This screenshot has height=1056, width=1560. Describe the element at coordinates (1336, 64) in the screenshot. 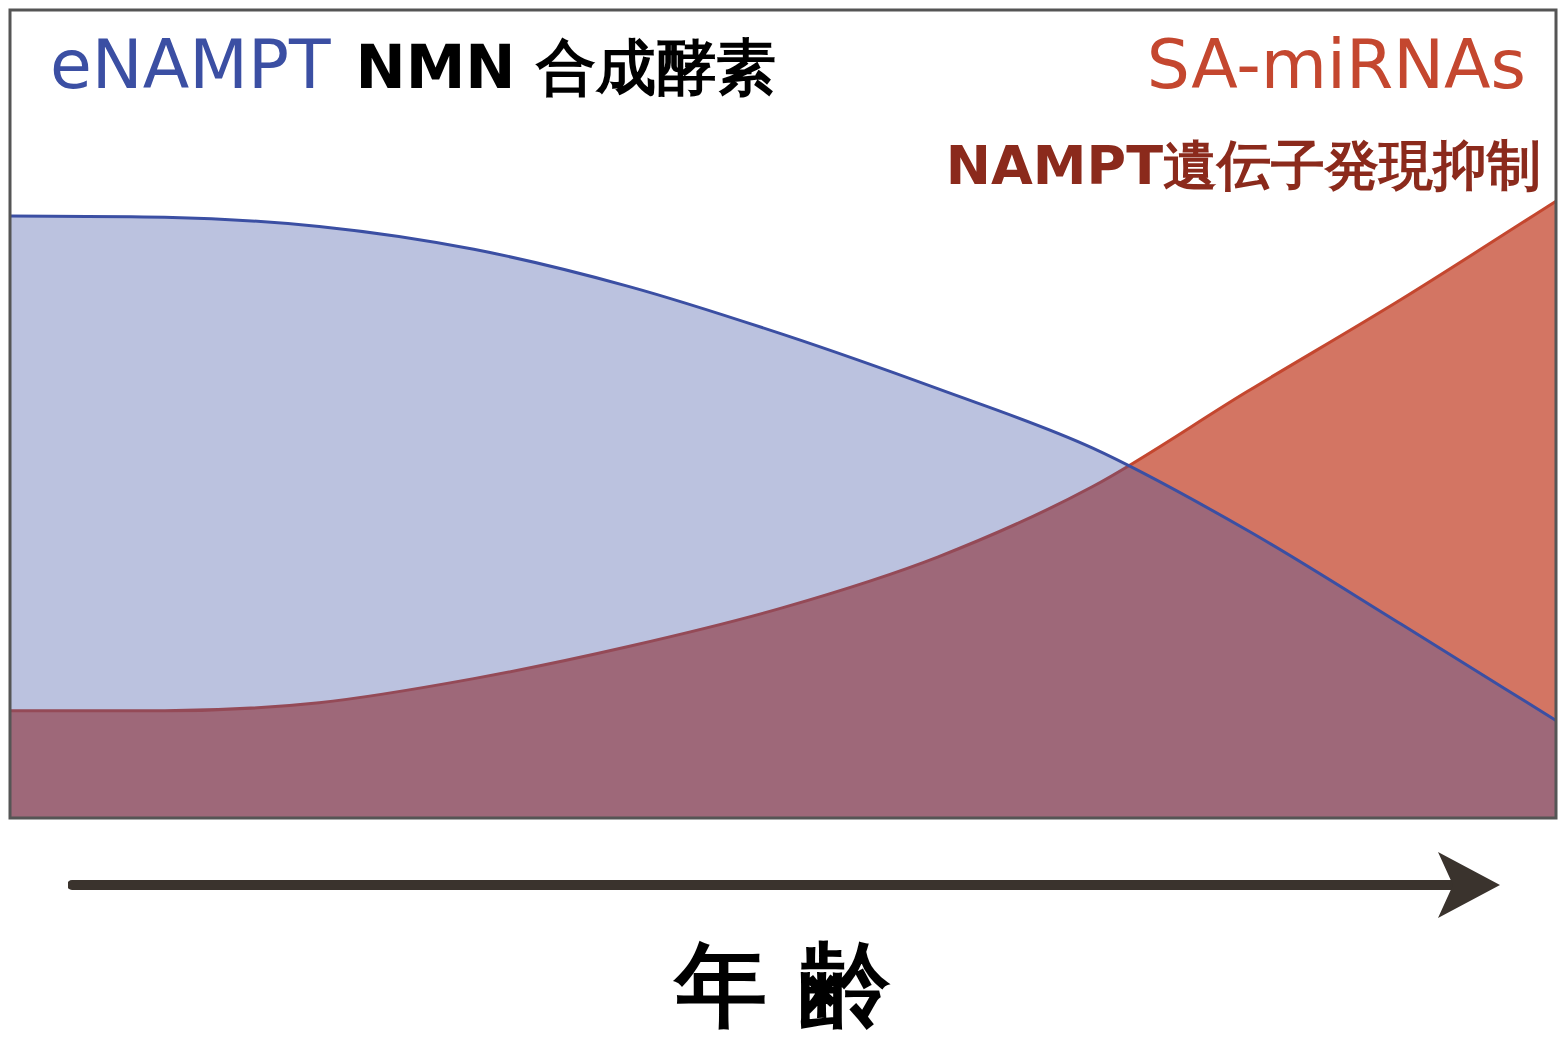

I see `series-label: SA-miRNAs` at that location.